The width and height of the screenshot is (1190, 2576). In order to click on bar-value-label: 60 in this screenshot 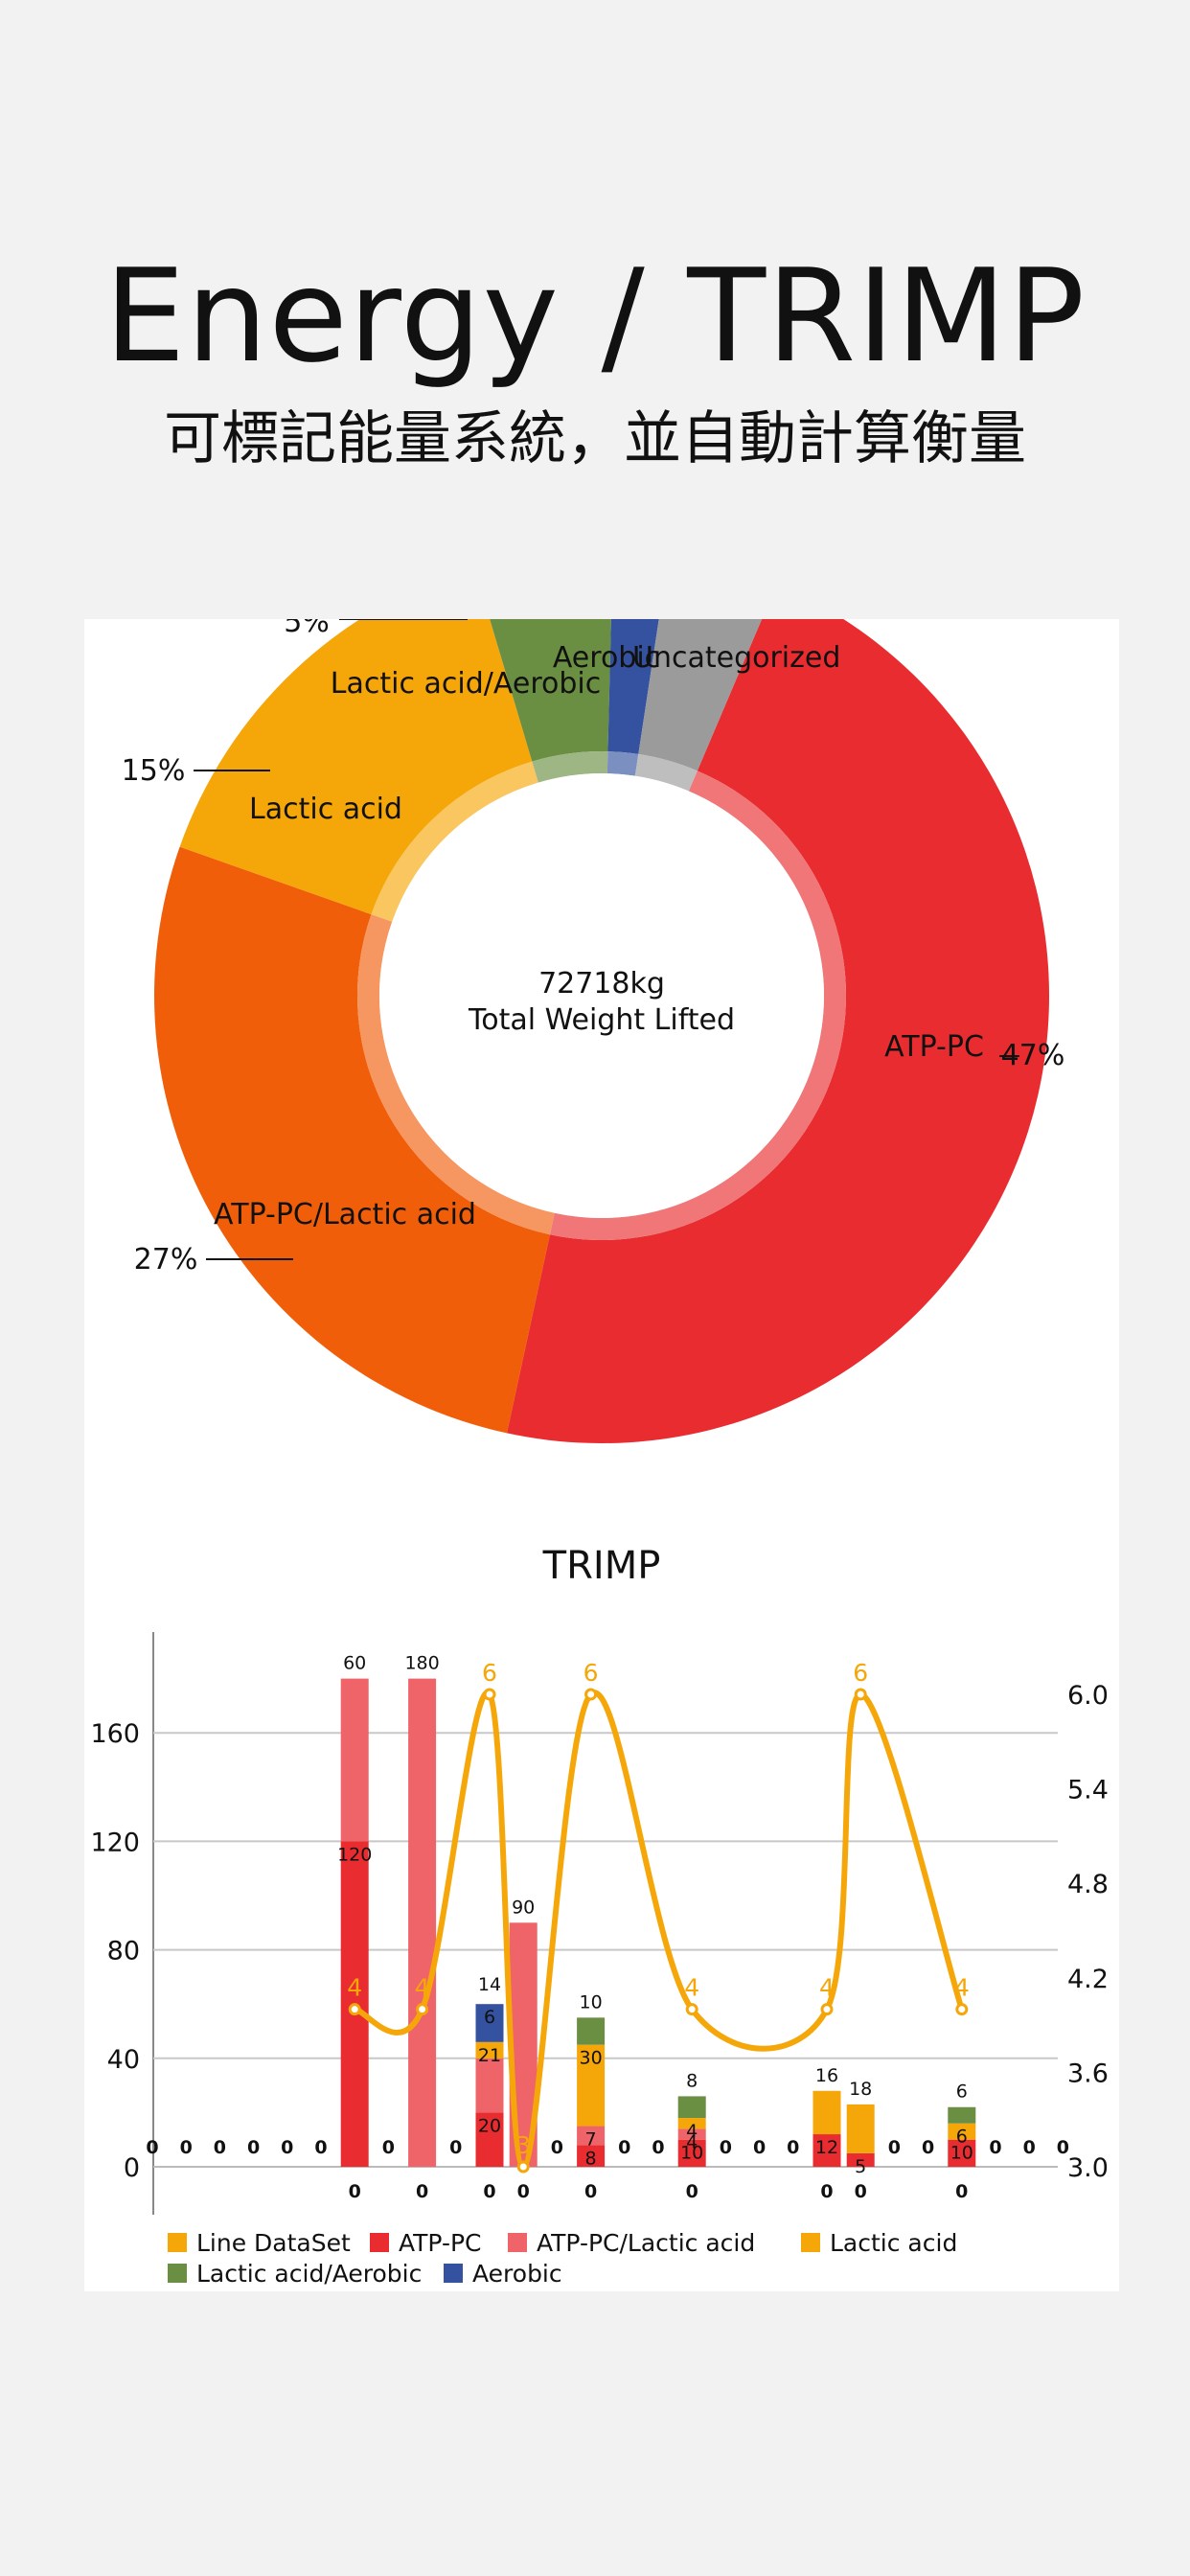, I will do `click(355, 1663)`.